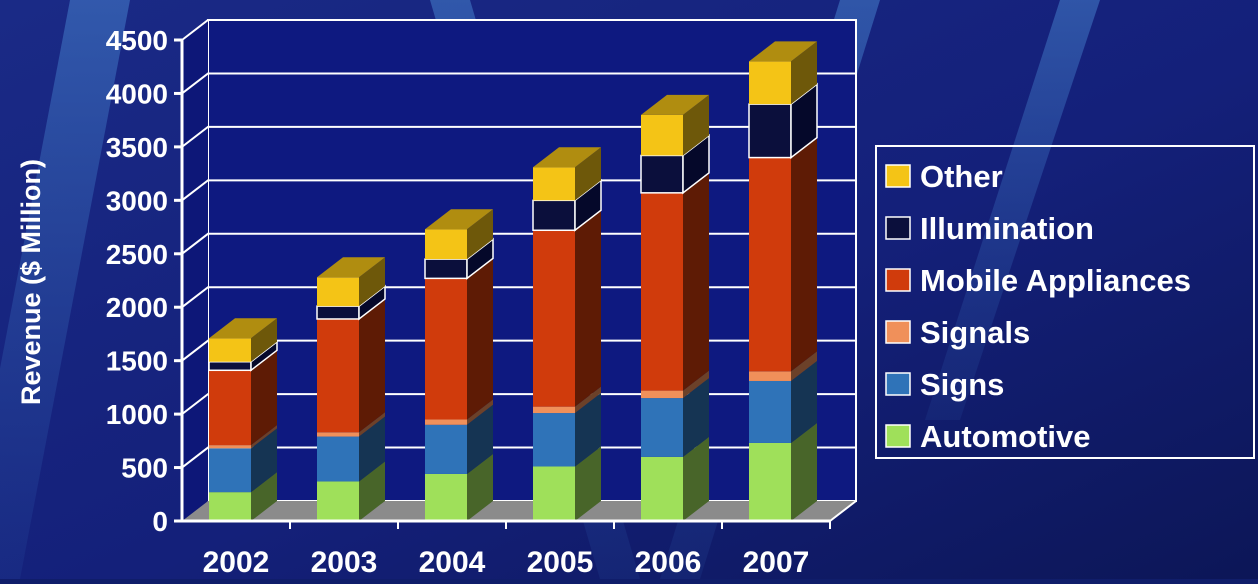  What do you see at coordinates (137, 40) in the screenshot?
I see `y-tick-label: 4500` at bounding box center [137, 40].